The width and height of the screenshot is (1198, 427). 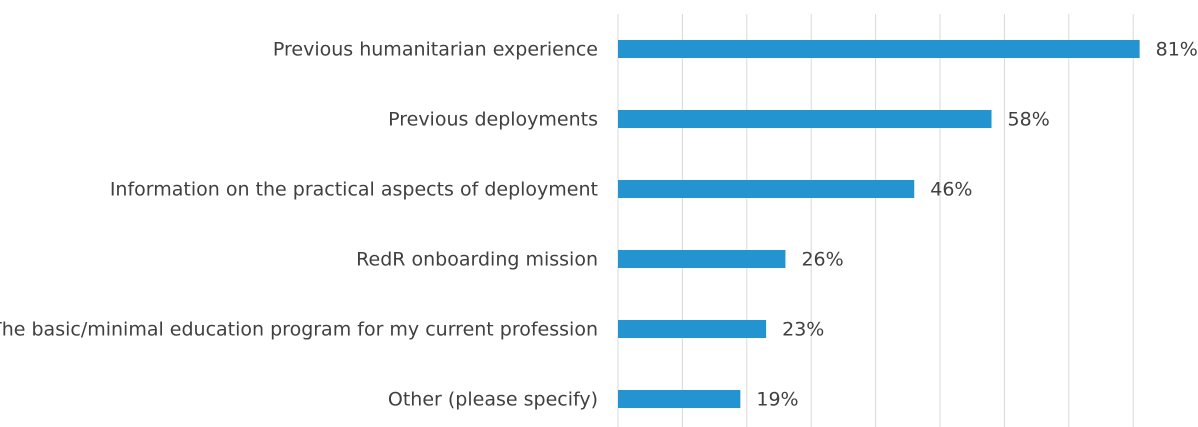 What do you see at coordinates (1029, 120) in the screenshot?
I see `value-label: 58%` at bounding box center [1029, 120].